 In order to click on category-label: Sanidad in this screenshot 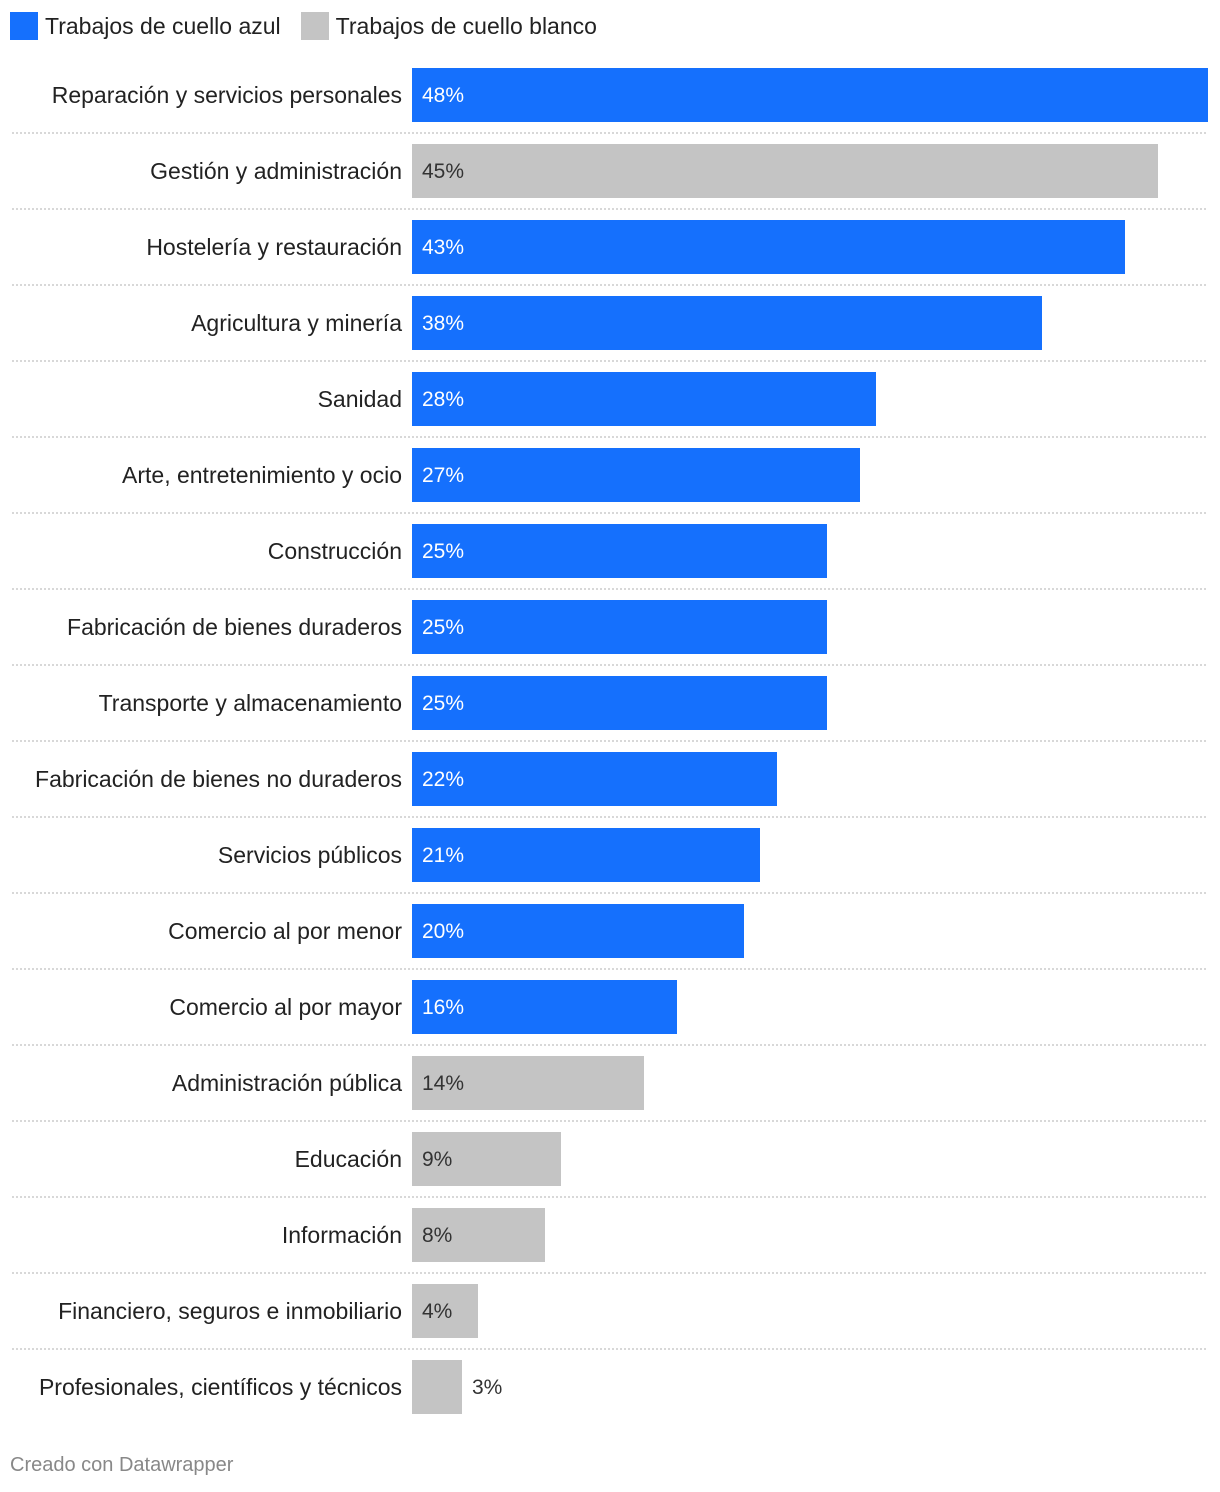, I will do `click(360, 399)`.